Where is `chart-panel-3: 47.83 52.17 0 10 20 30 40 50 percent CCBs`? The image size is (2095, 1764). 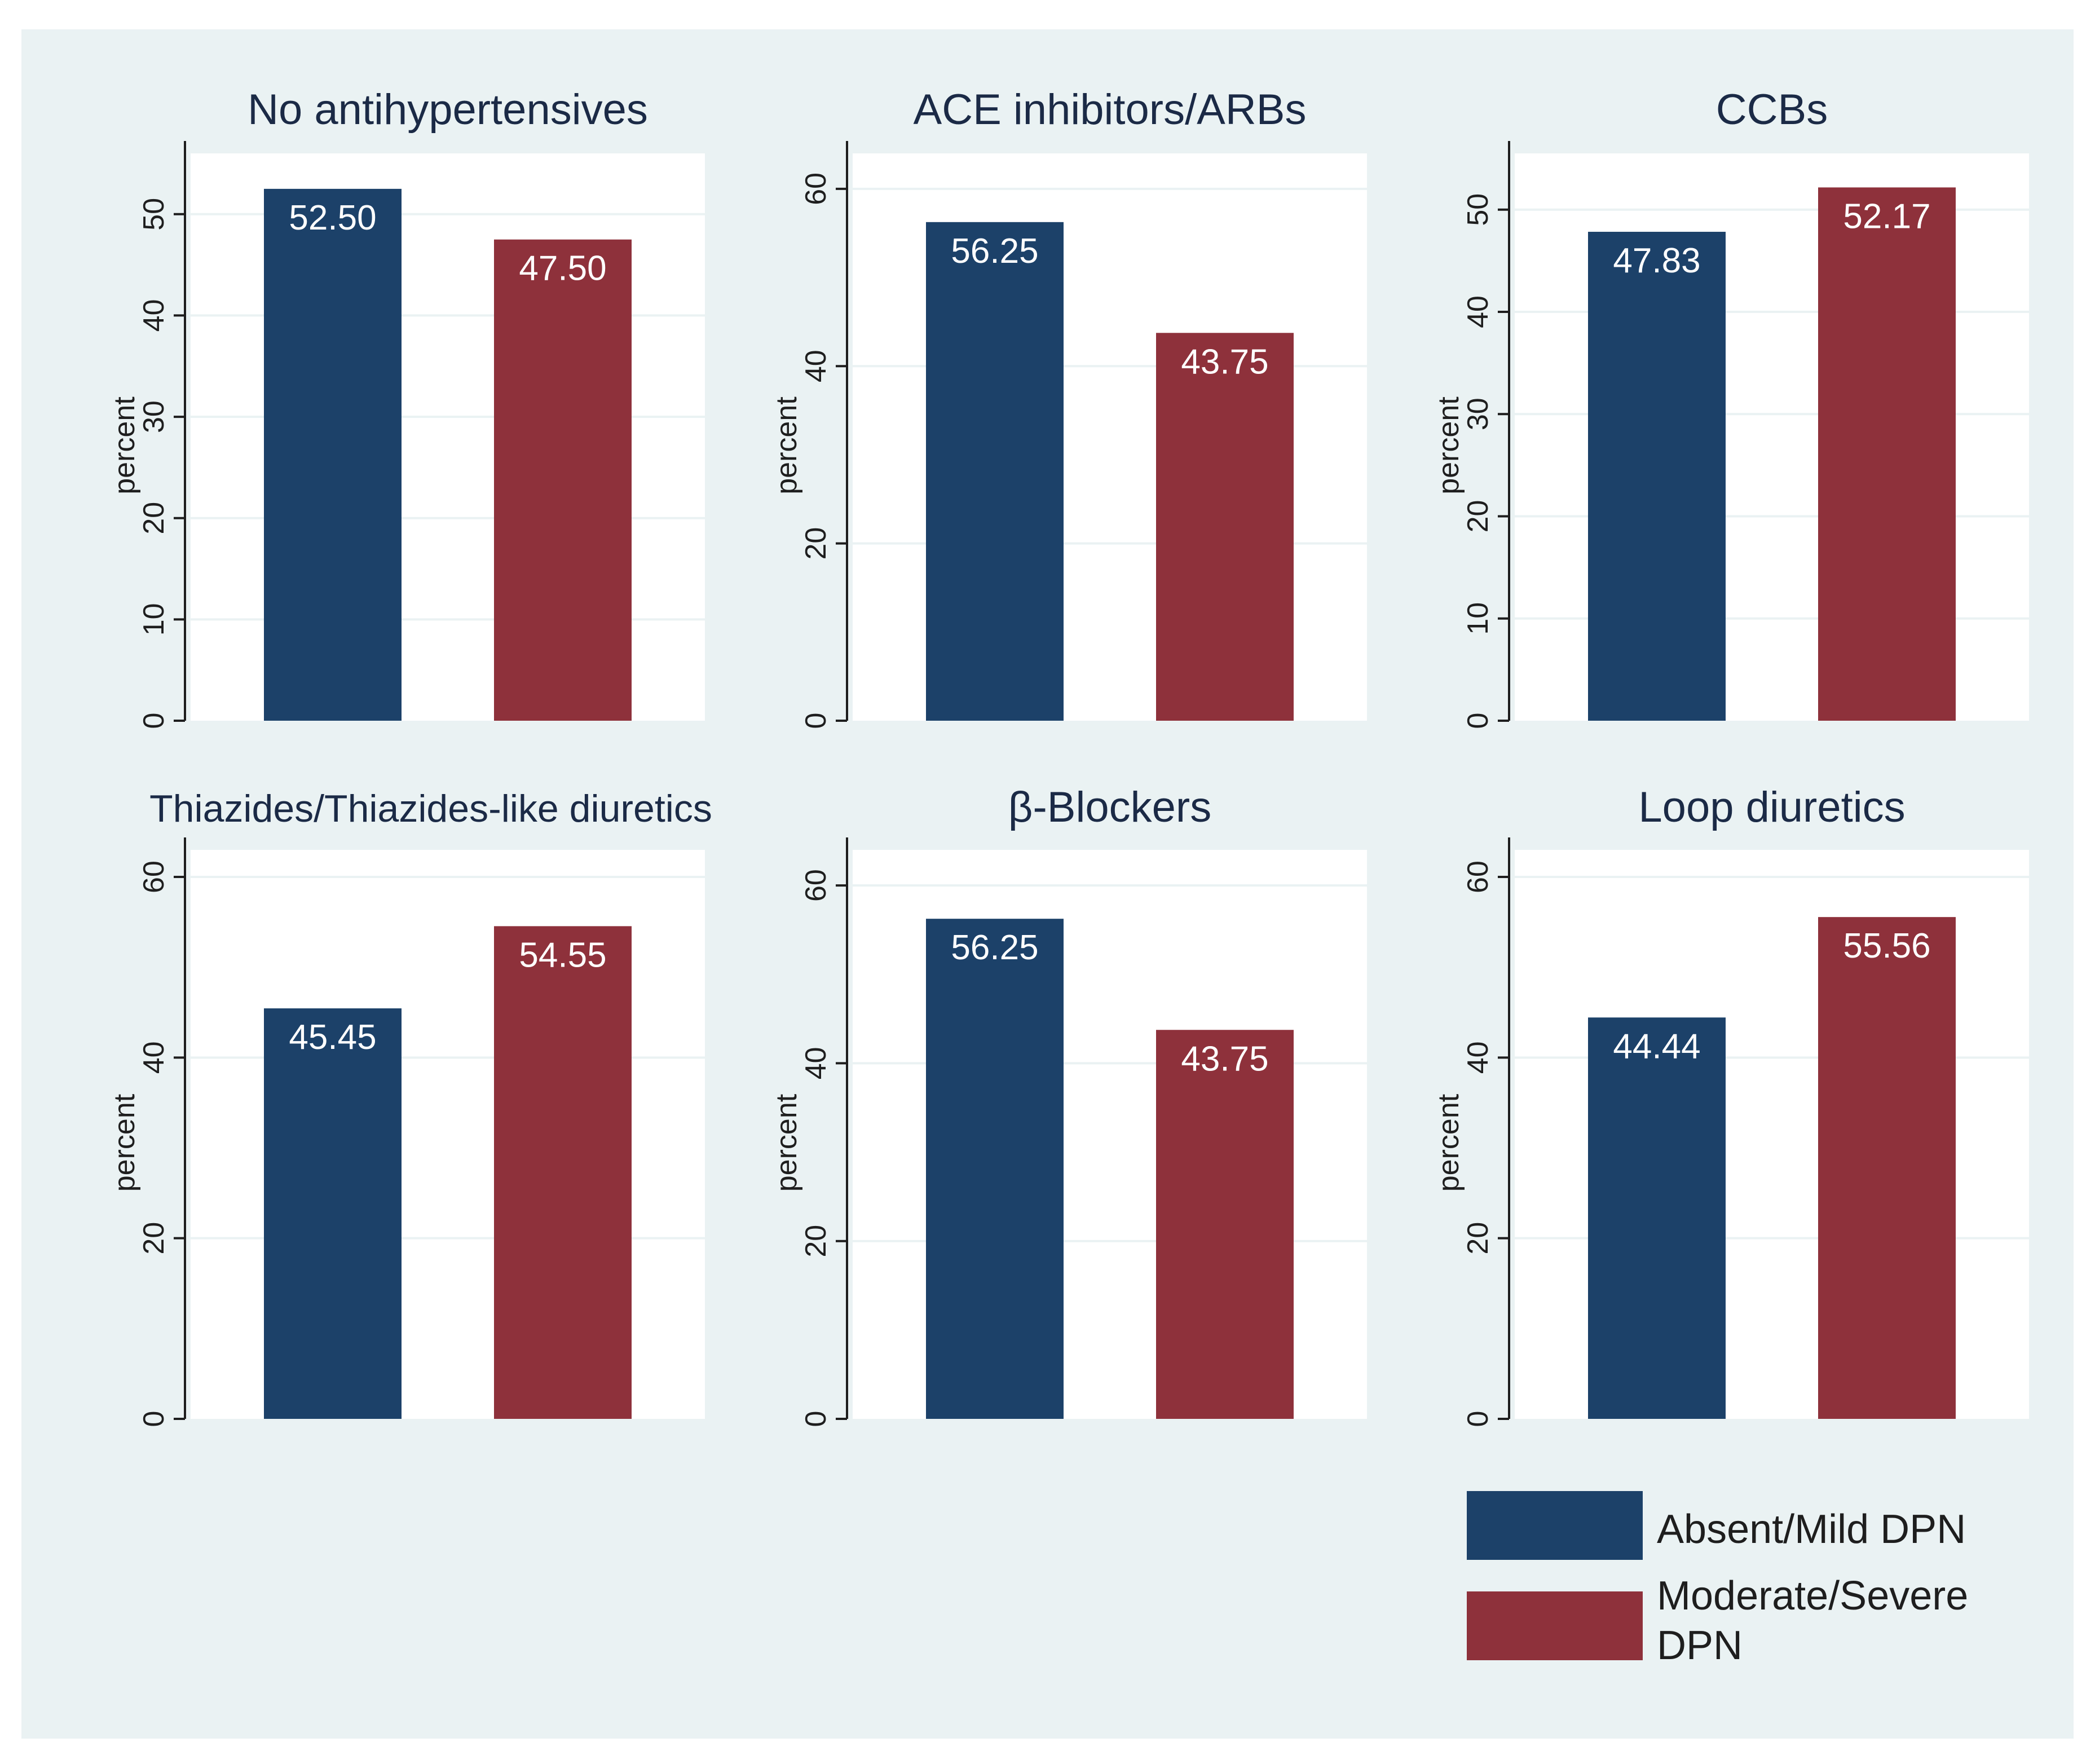
chart-panel-3: 47.83 52.17 0 10 20 30 40 50 percent CCBs is located at coordinates (1731, 407).